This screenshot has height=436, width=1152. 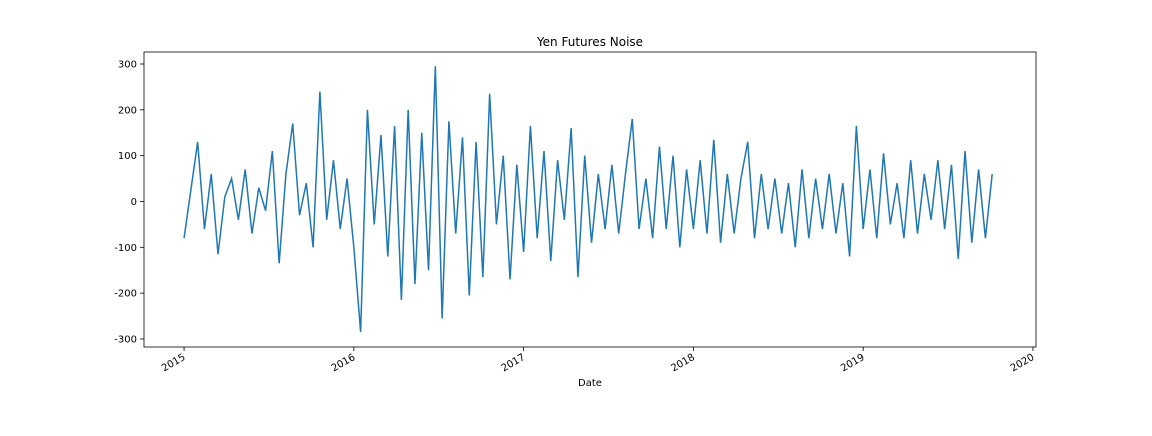 I want to click on x-tick-label: 2020, so click(x=1023, y=363).